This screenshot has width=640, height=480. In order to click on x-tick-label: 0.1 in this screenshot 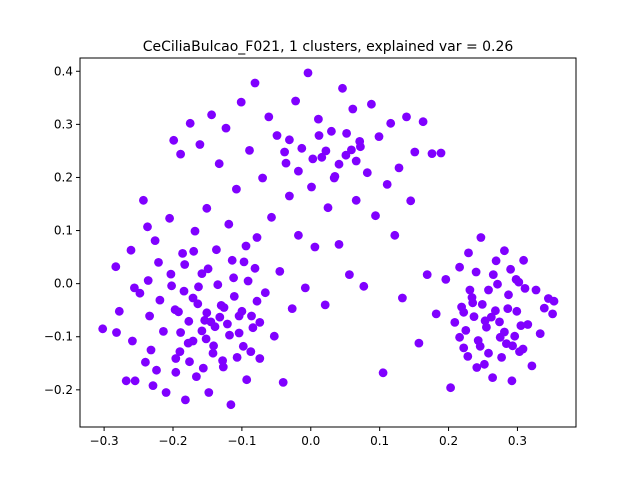, I will do `click(379, 441)`.